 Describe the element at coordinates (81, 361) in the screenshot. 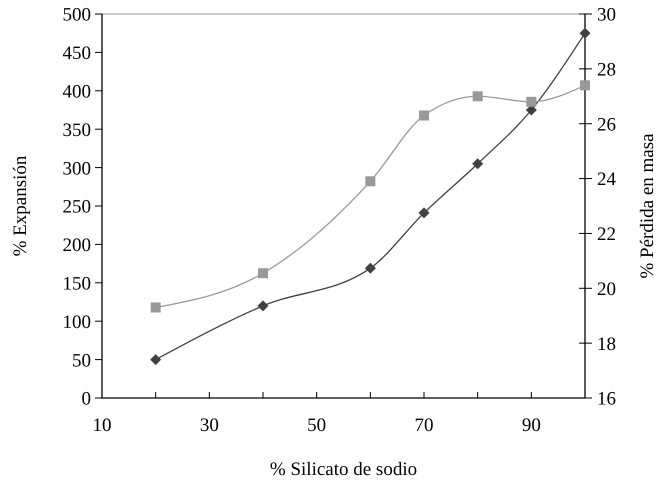

I see `y-tick-label: 50` at that location.